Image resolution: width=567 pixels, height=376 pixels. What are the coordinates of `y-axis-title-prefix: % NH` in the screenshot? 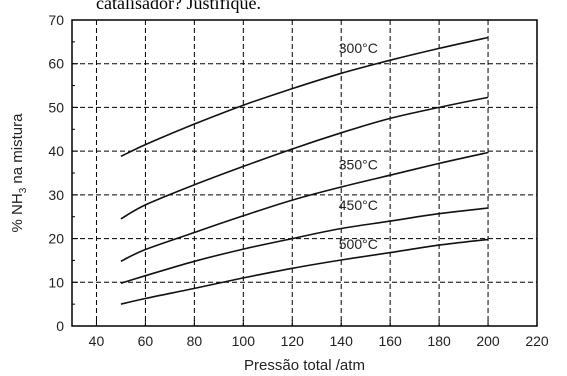 It's located at (17, 212).